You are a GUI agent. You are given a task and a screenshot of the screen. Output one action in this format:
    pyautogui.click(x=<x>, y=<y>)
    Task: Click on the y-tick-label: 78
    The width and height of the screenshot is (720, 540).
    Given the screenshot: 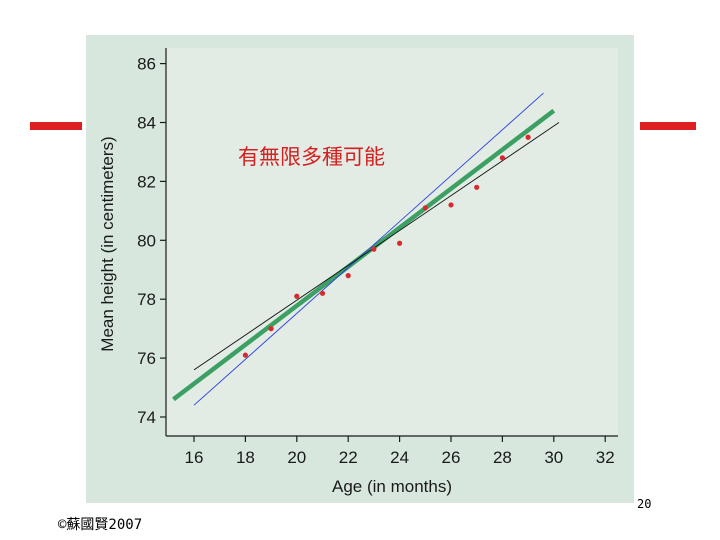 What is the action you would take?
    pyautogui.click(x=146, y=299)
    